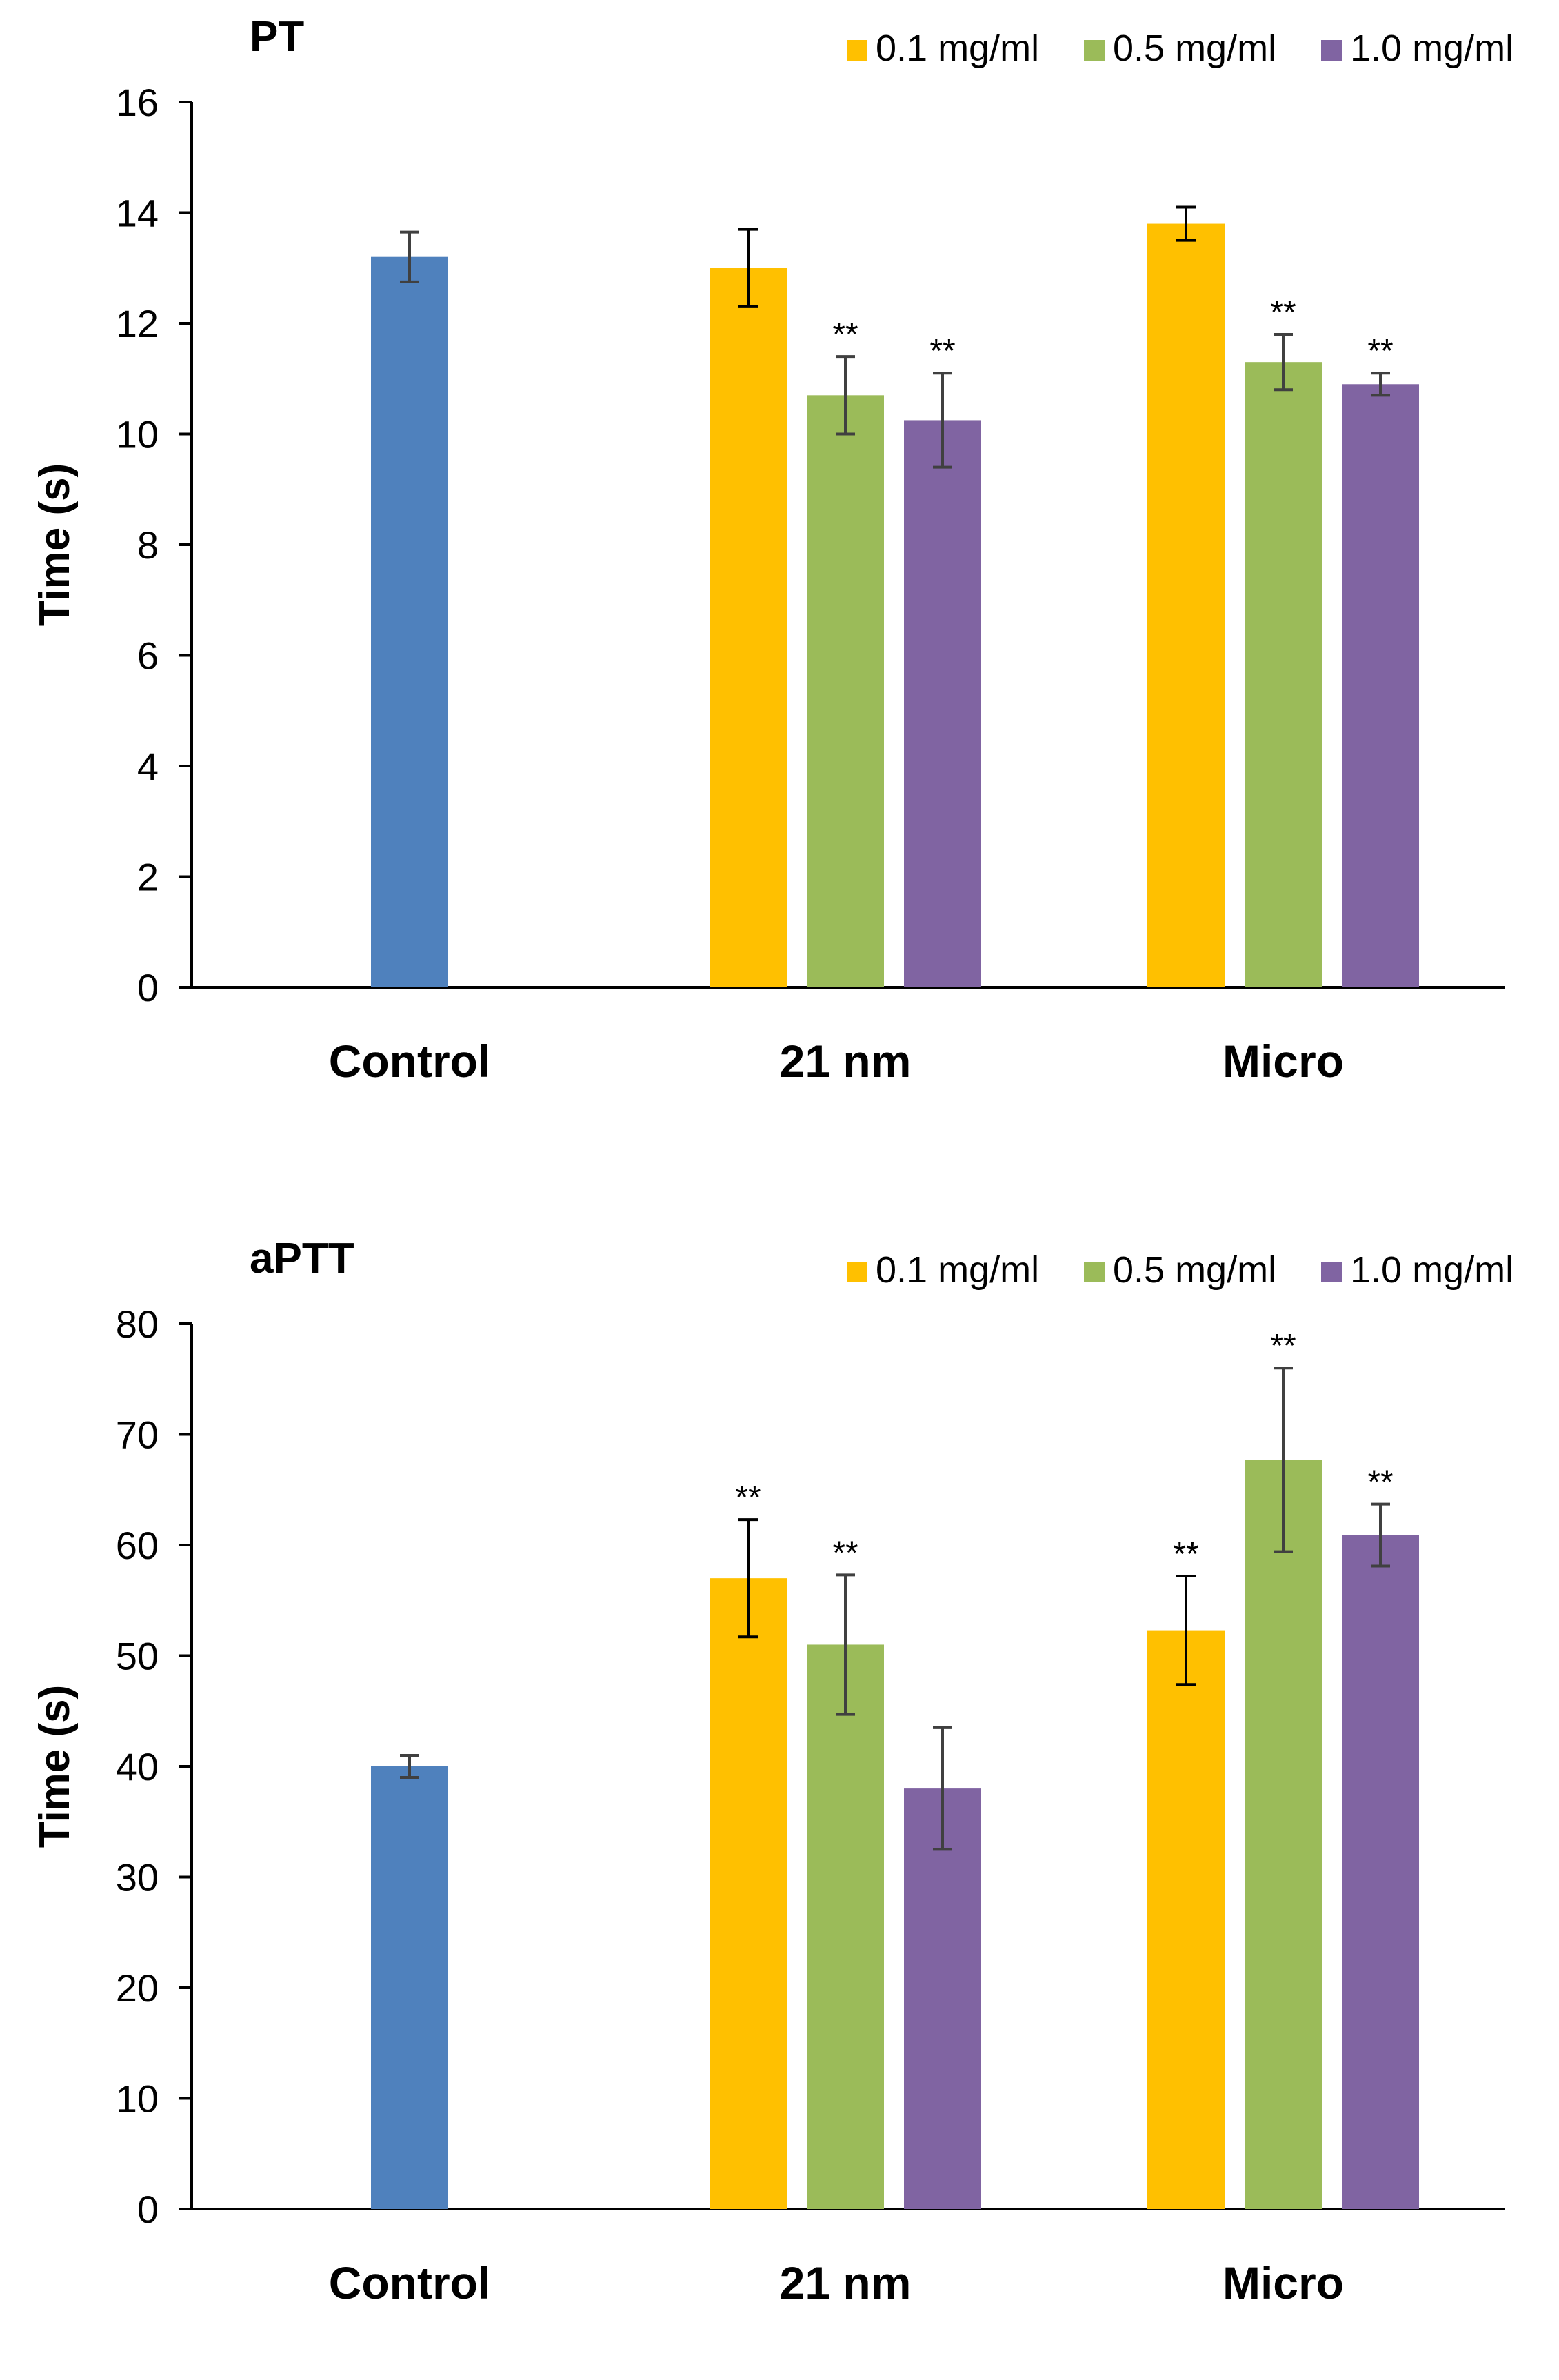  What do you see at coordinates (1283, 1061) in the screenshot?
I see `pt-x-category-label: Micro` at bounding box center [1283, 1061].